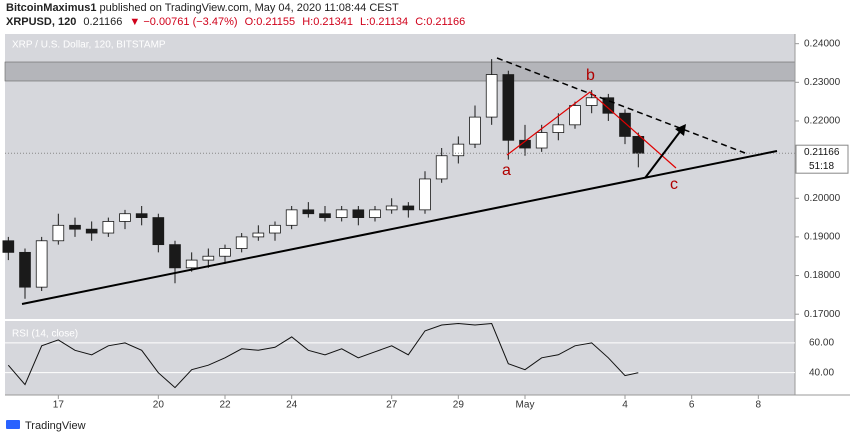 The height and width of the screenshot is (441, 850). I want to click on ohlc-open: O:0.21155, so click(270, 22).